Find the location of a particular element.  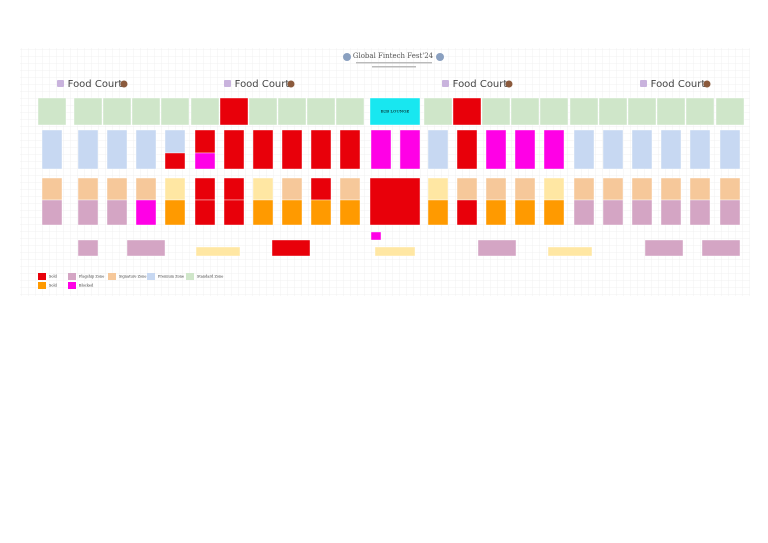

title: Global Fintech Fest'24 is located at coordinates (393, 56).